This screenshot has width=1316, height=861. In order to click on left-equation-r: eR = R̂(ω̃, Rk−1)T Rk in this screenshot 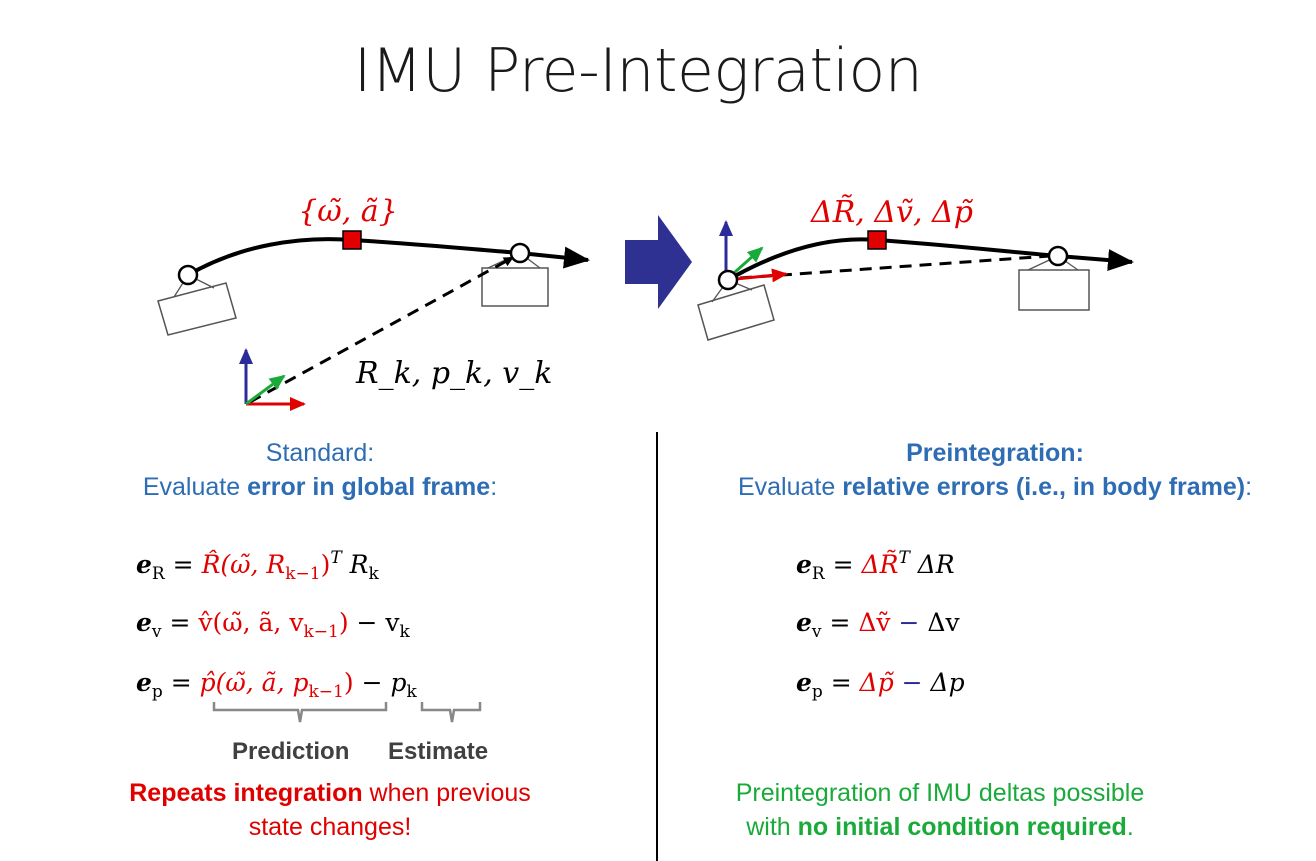, I will do `click(257, 566)`.